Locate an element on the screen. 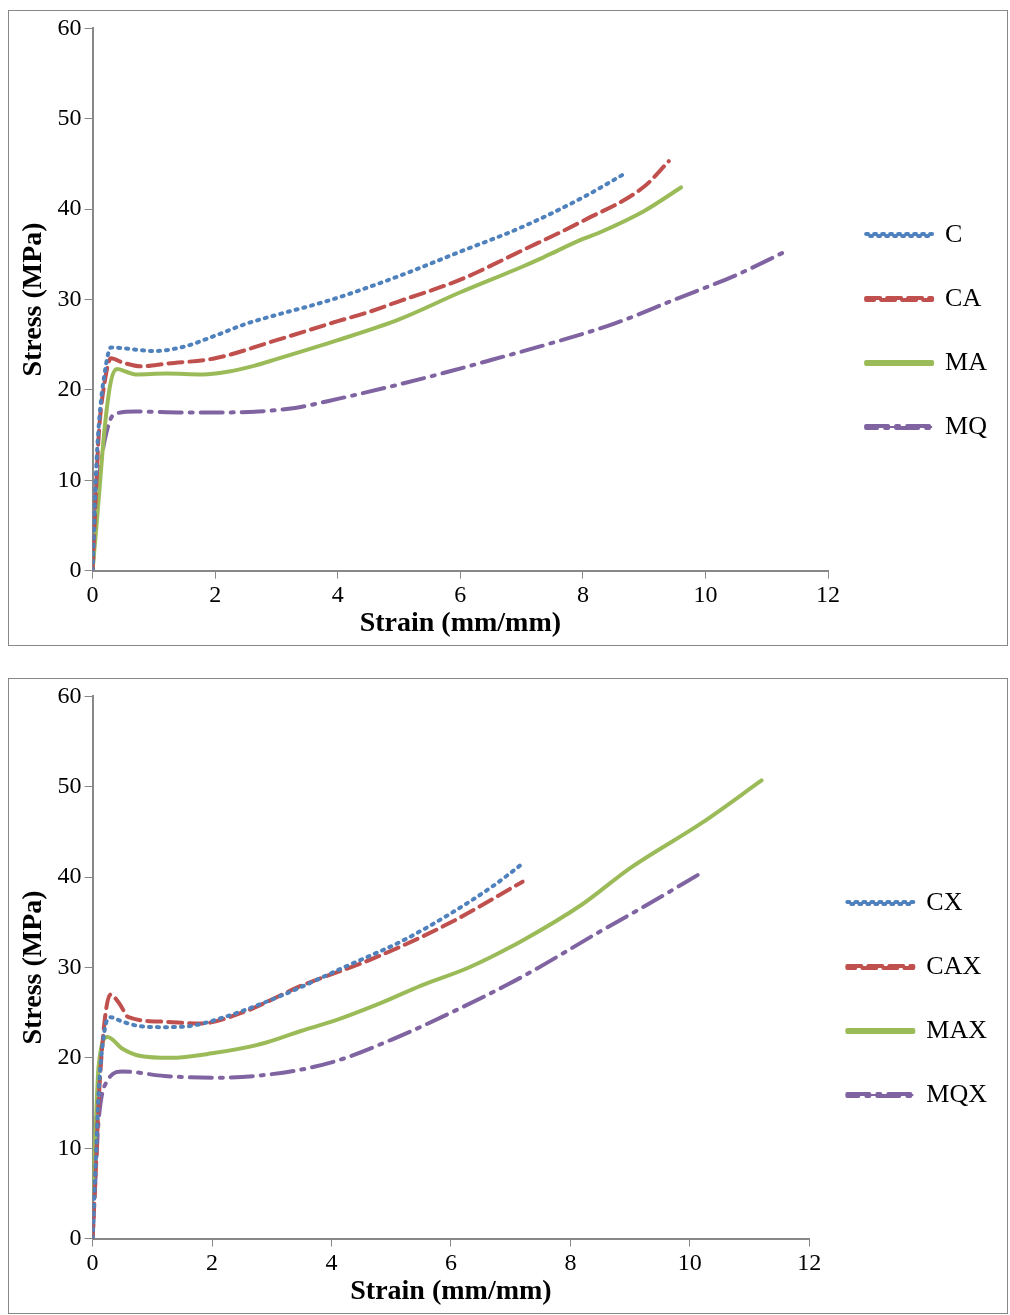 This screenshot has height=1315, width=1010. legend-label: CX is located at coordinates (944, 901).